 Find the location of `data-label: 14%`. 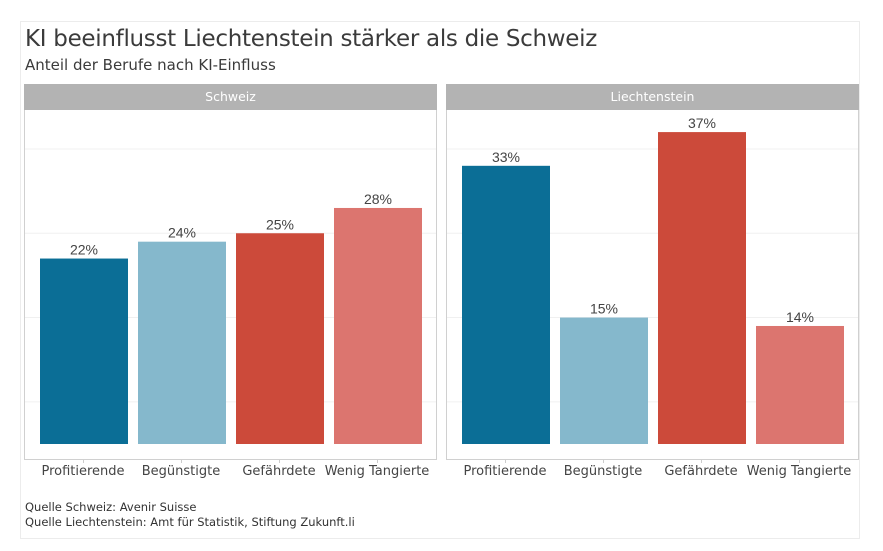

data-label: 14% is located at coordinates (800, 317).